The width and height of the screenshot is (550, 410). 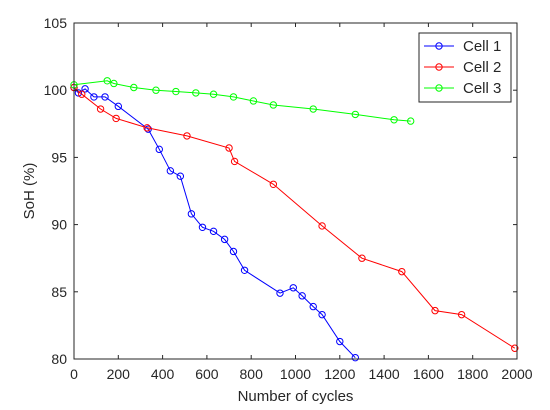 I want to click on x-tick-label: 800, so click(x=252, y=374).